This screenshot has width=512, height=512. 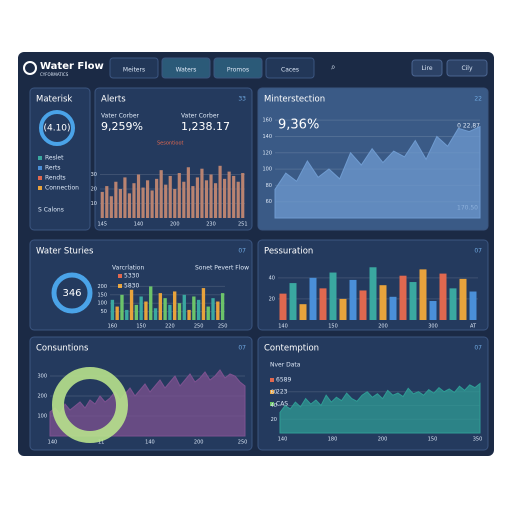 I want to click on x-tick-label: 140, so click(x=283, y=440).